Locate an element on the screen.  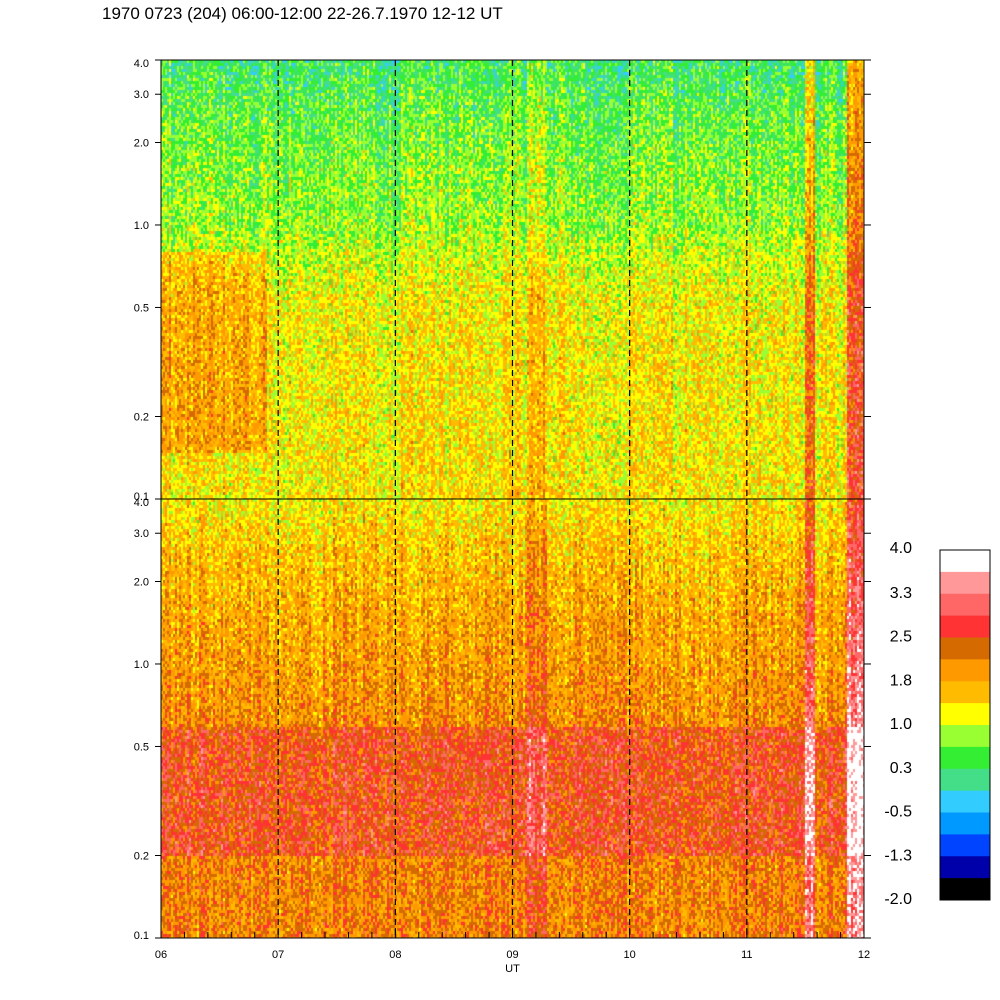
x-tick-label: 08 is located at coordinates (395, 955).